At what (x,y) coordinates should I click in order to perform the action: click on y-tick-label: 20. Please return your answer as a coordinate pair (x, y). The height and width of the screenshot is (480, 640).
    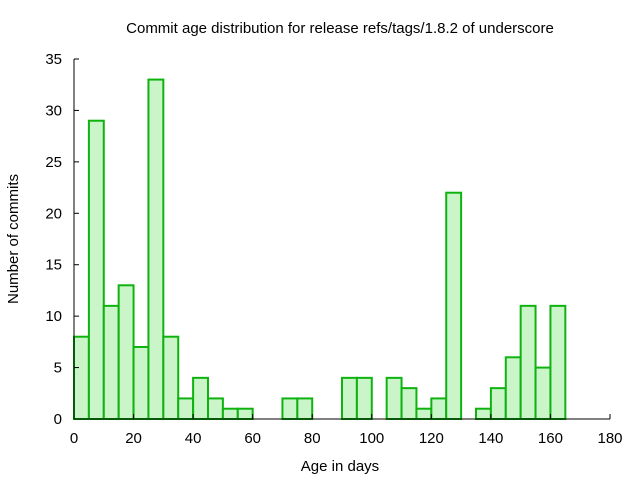
    Looking at the image, I should click on (53, 213).